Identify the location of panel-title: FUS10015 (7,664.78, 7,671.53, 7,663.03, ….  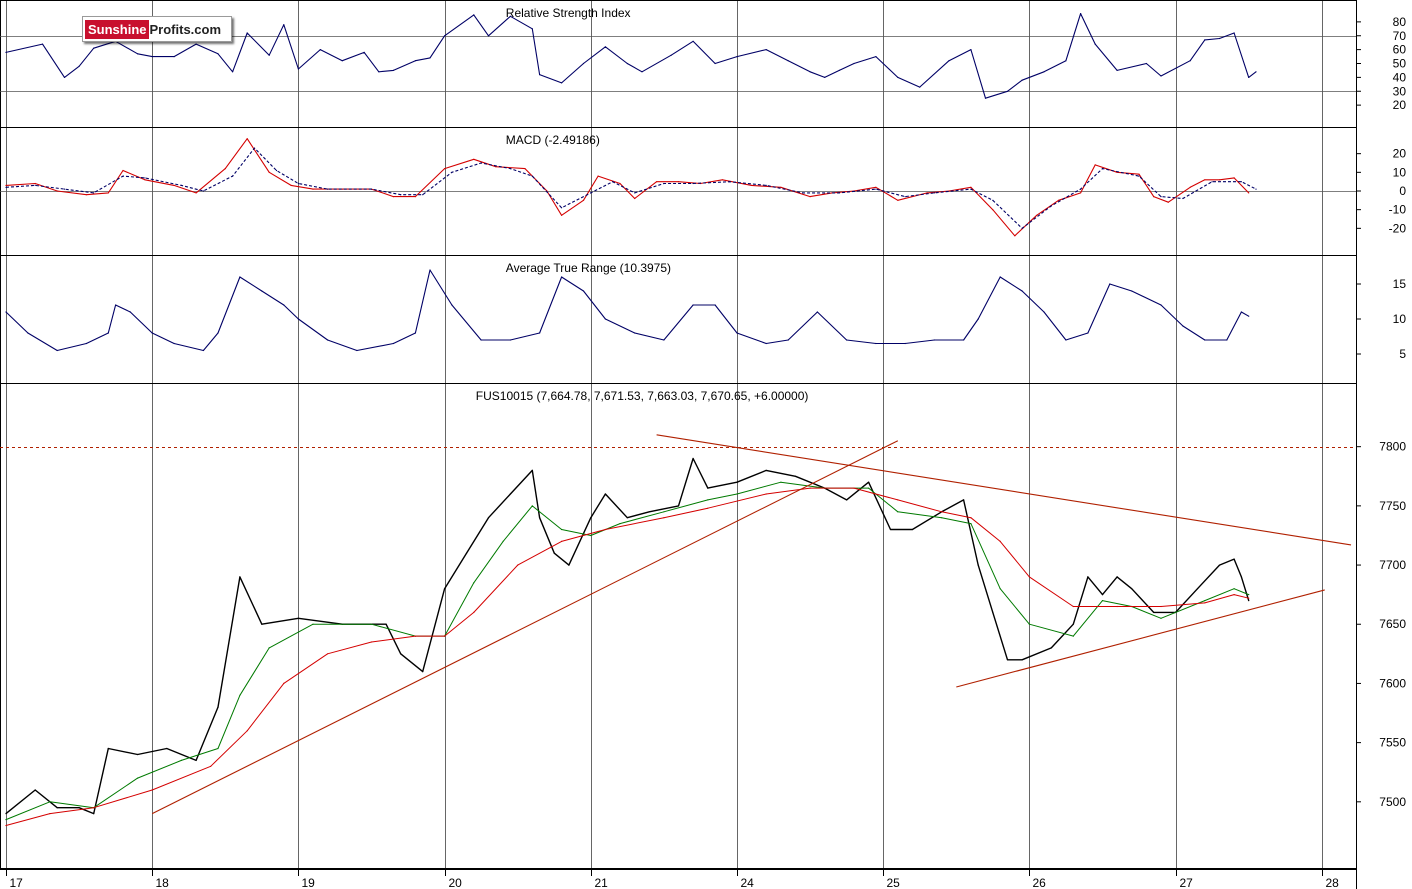
(642, 396).